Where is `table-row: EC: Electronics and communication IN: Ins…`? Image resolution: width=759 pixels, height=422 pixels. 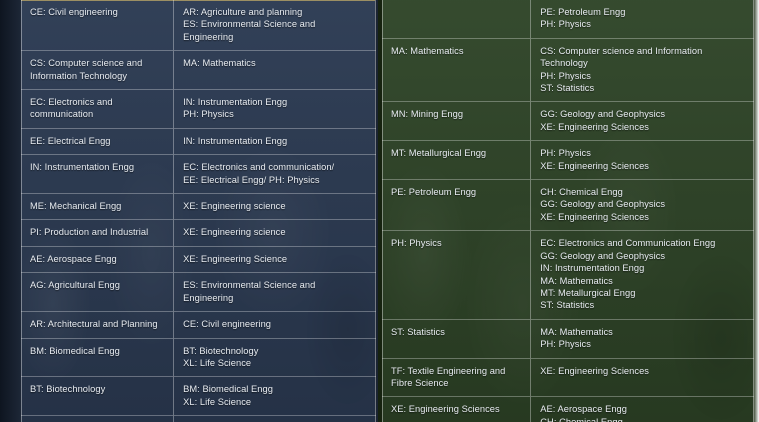
table-row: EC: Electronics and communication IN: Ins… is located at coordinates (198, 109).